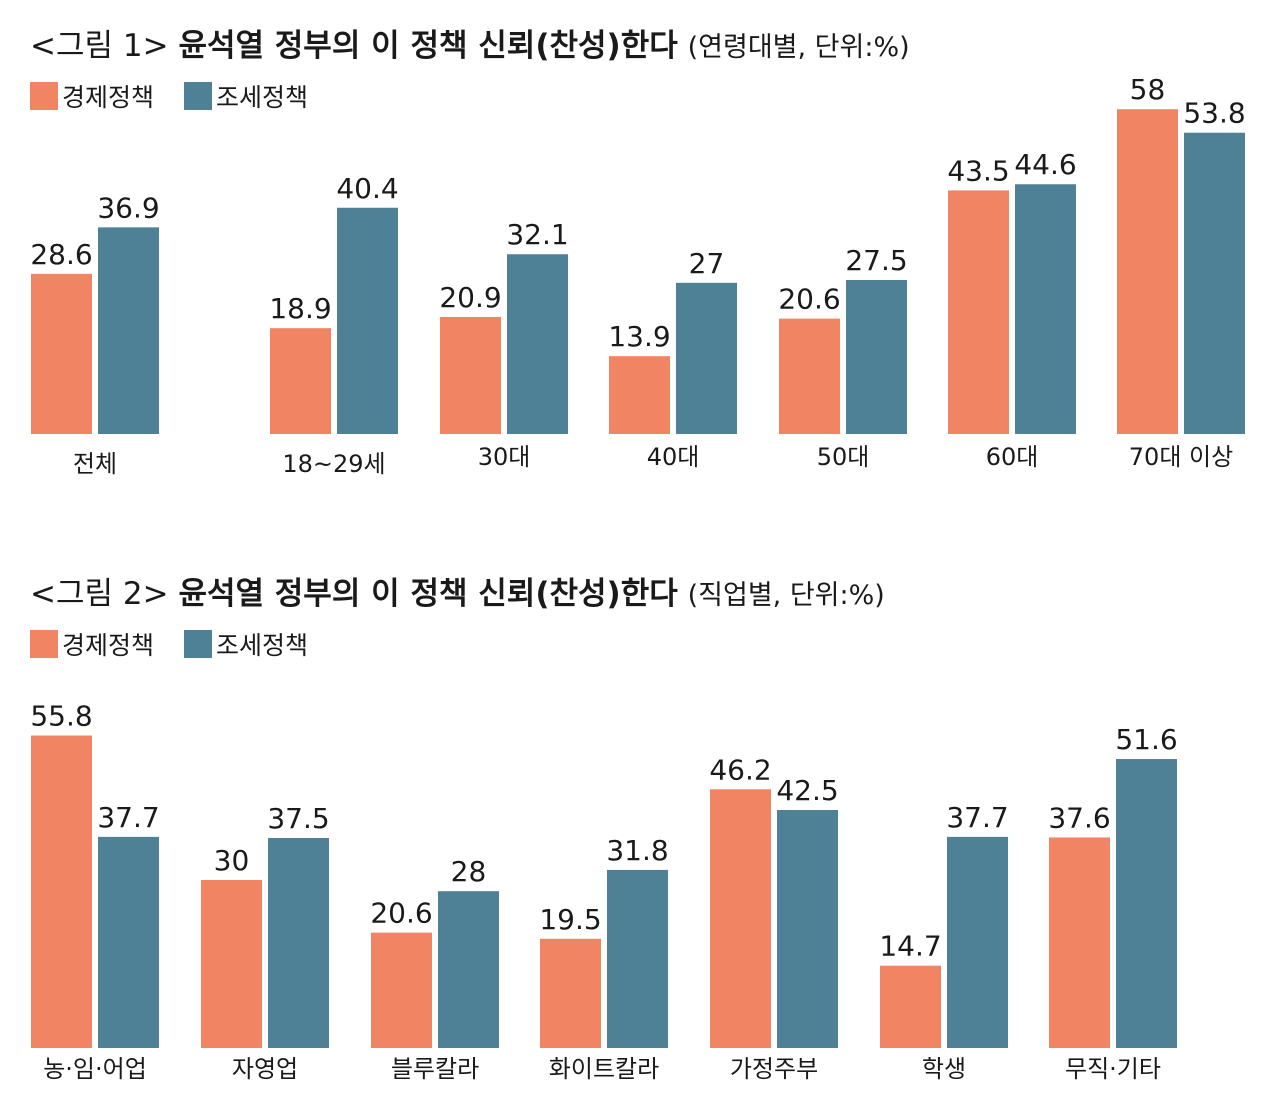 This screenshot has height=1117, width=1280. Describe the element at coordinates (300, 308) in the screenshot. I see `data-label: 18.9` at that location.